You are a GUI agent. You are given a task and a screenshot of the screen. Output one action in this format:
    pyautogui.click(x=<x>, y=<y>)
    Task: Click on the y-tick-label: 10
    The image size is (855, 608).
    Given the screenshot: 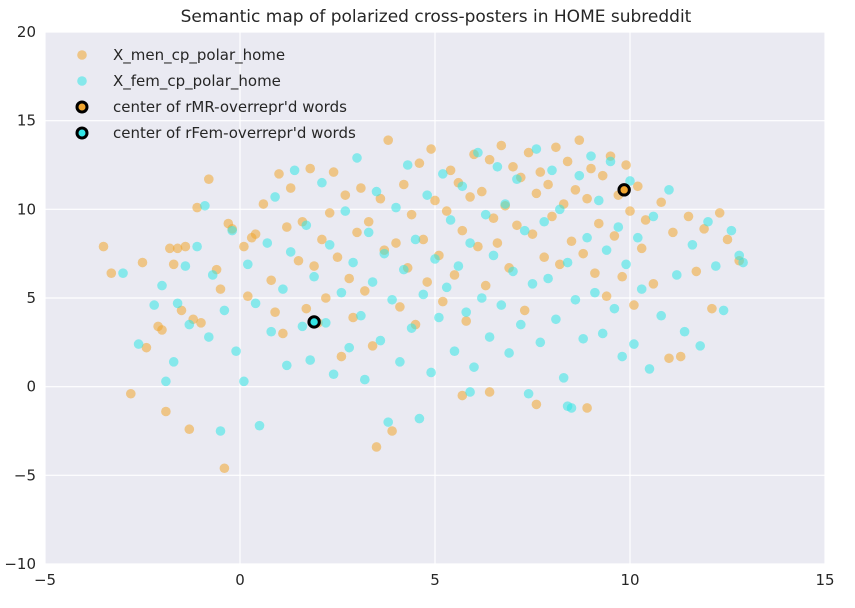 What is the action you would take?
    pyautogui.click(x=26, y=209)
    